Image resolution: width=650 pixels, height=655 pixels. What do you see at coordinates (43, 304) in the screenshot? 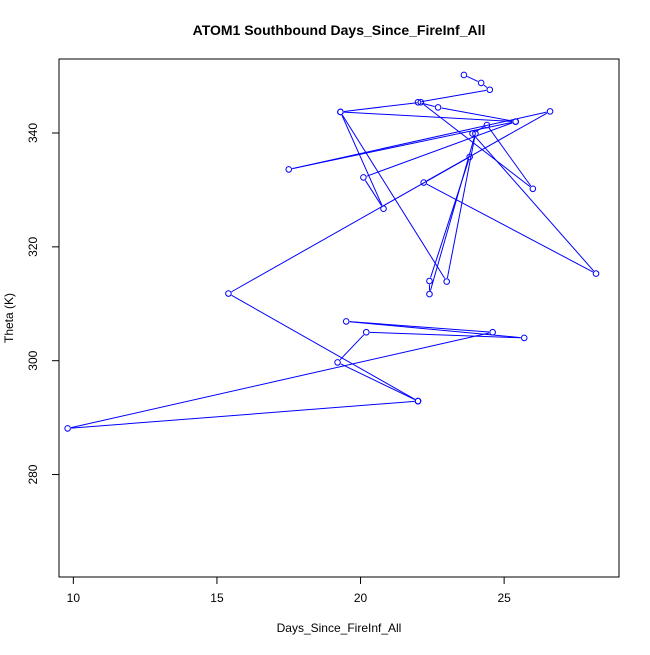
I see `y-axis: 280 300 320 340` at bounding box center [43, 304].